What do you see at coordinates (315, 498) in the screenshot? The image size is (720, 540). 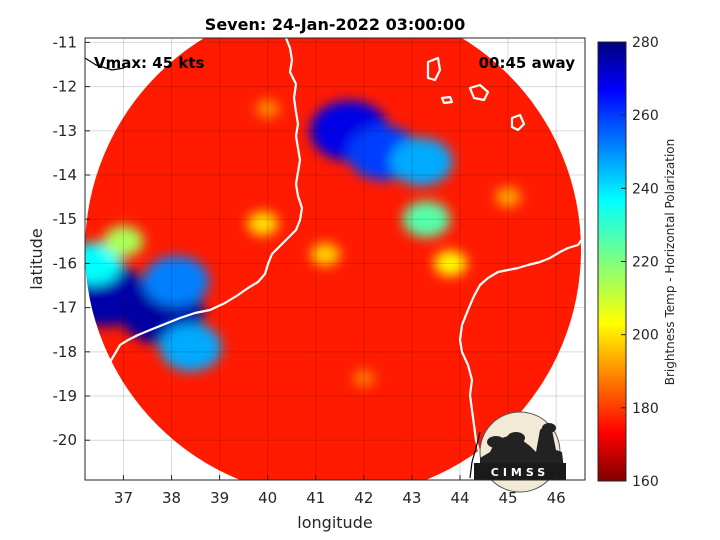 I see `x-tick-label: 41` at bounding box center [315, 498].